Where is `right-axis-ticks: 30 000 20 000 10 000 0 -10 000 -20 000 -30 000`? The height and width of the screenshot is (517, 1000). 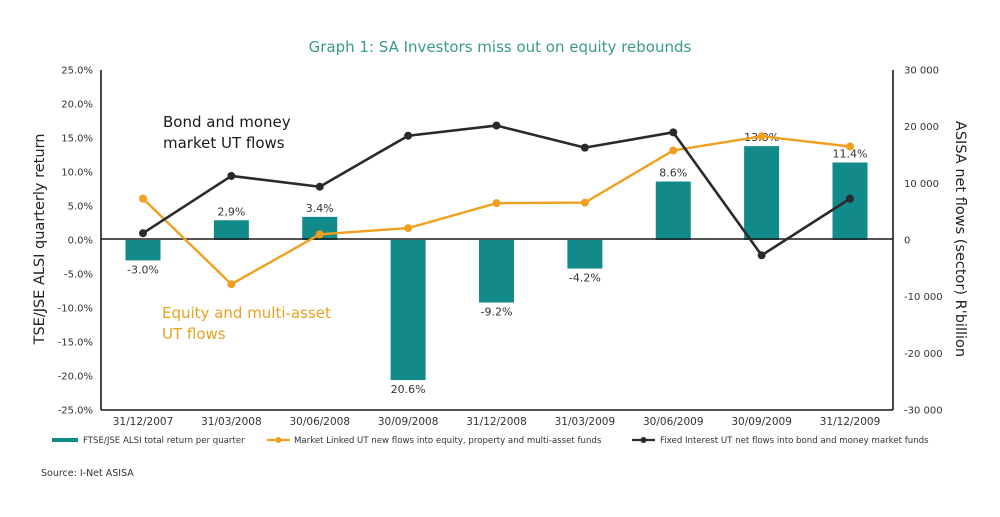
right-axis-ticks: 30 000 20 000 10 000 0 -10 000 -20 000 -30 000 is located at coordinates (923, 241).